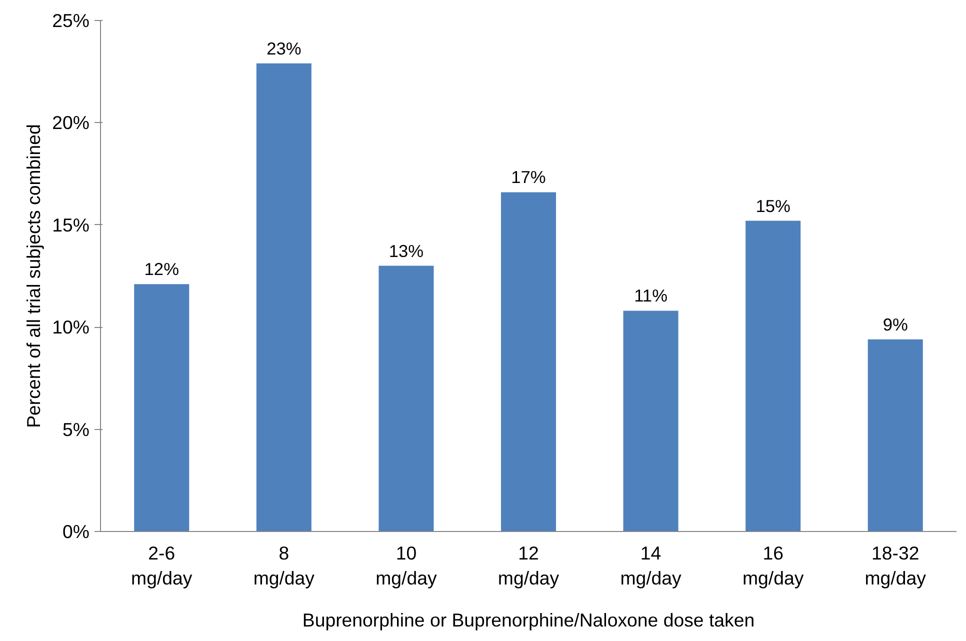 The height and width of the screenshot is (641, 966). I want to click on y-tick-label: 15%, so click(71, 225).